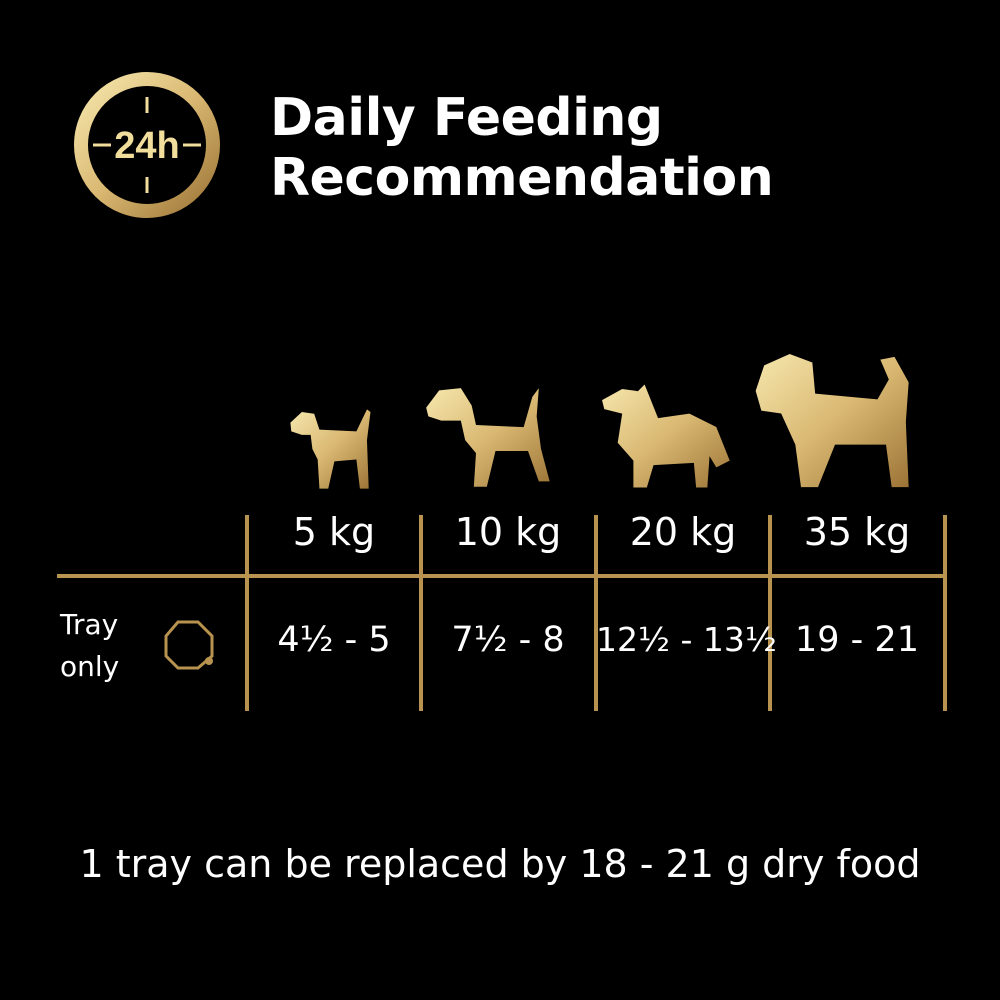  I want to click on title-line-2: Recommendation, so click(522, 178).